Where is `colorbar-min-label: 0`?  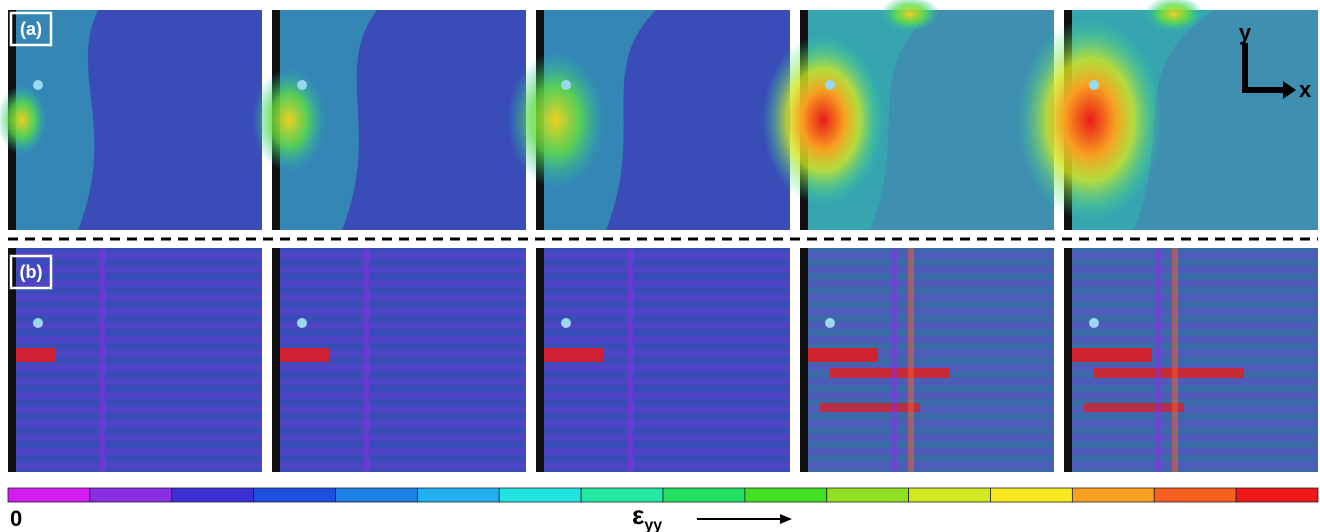
colorbar-min-label: 0 is located at coordinates (16, 518).